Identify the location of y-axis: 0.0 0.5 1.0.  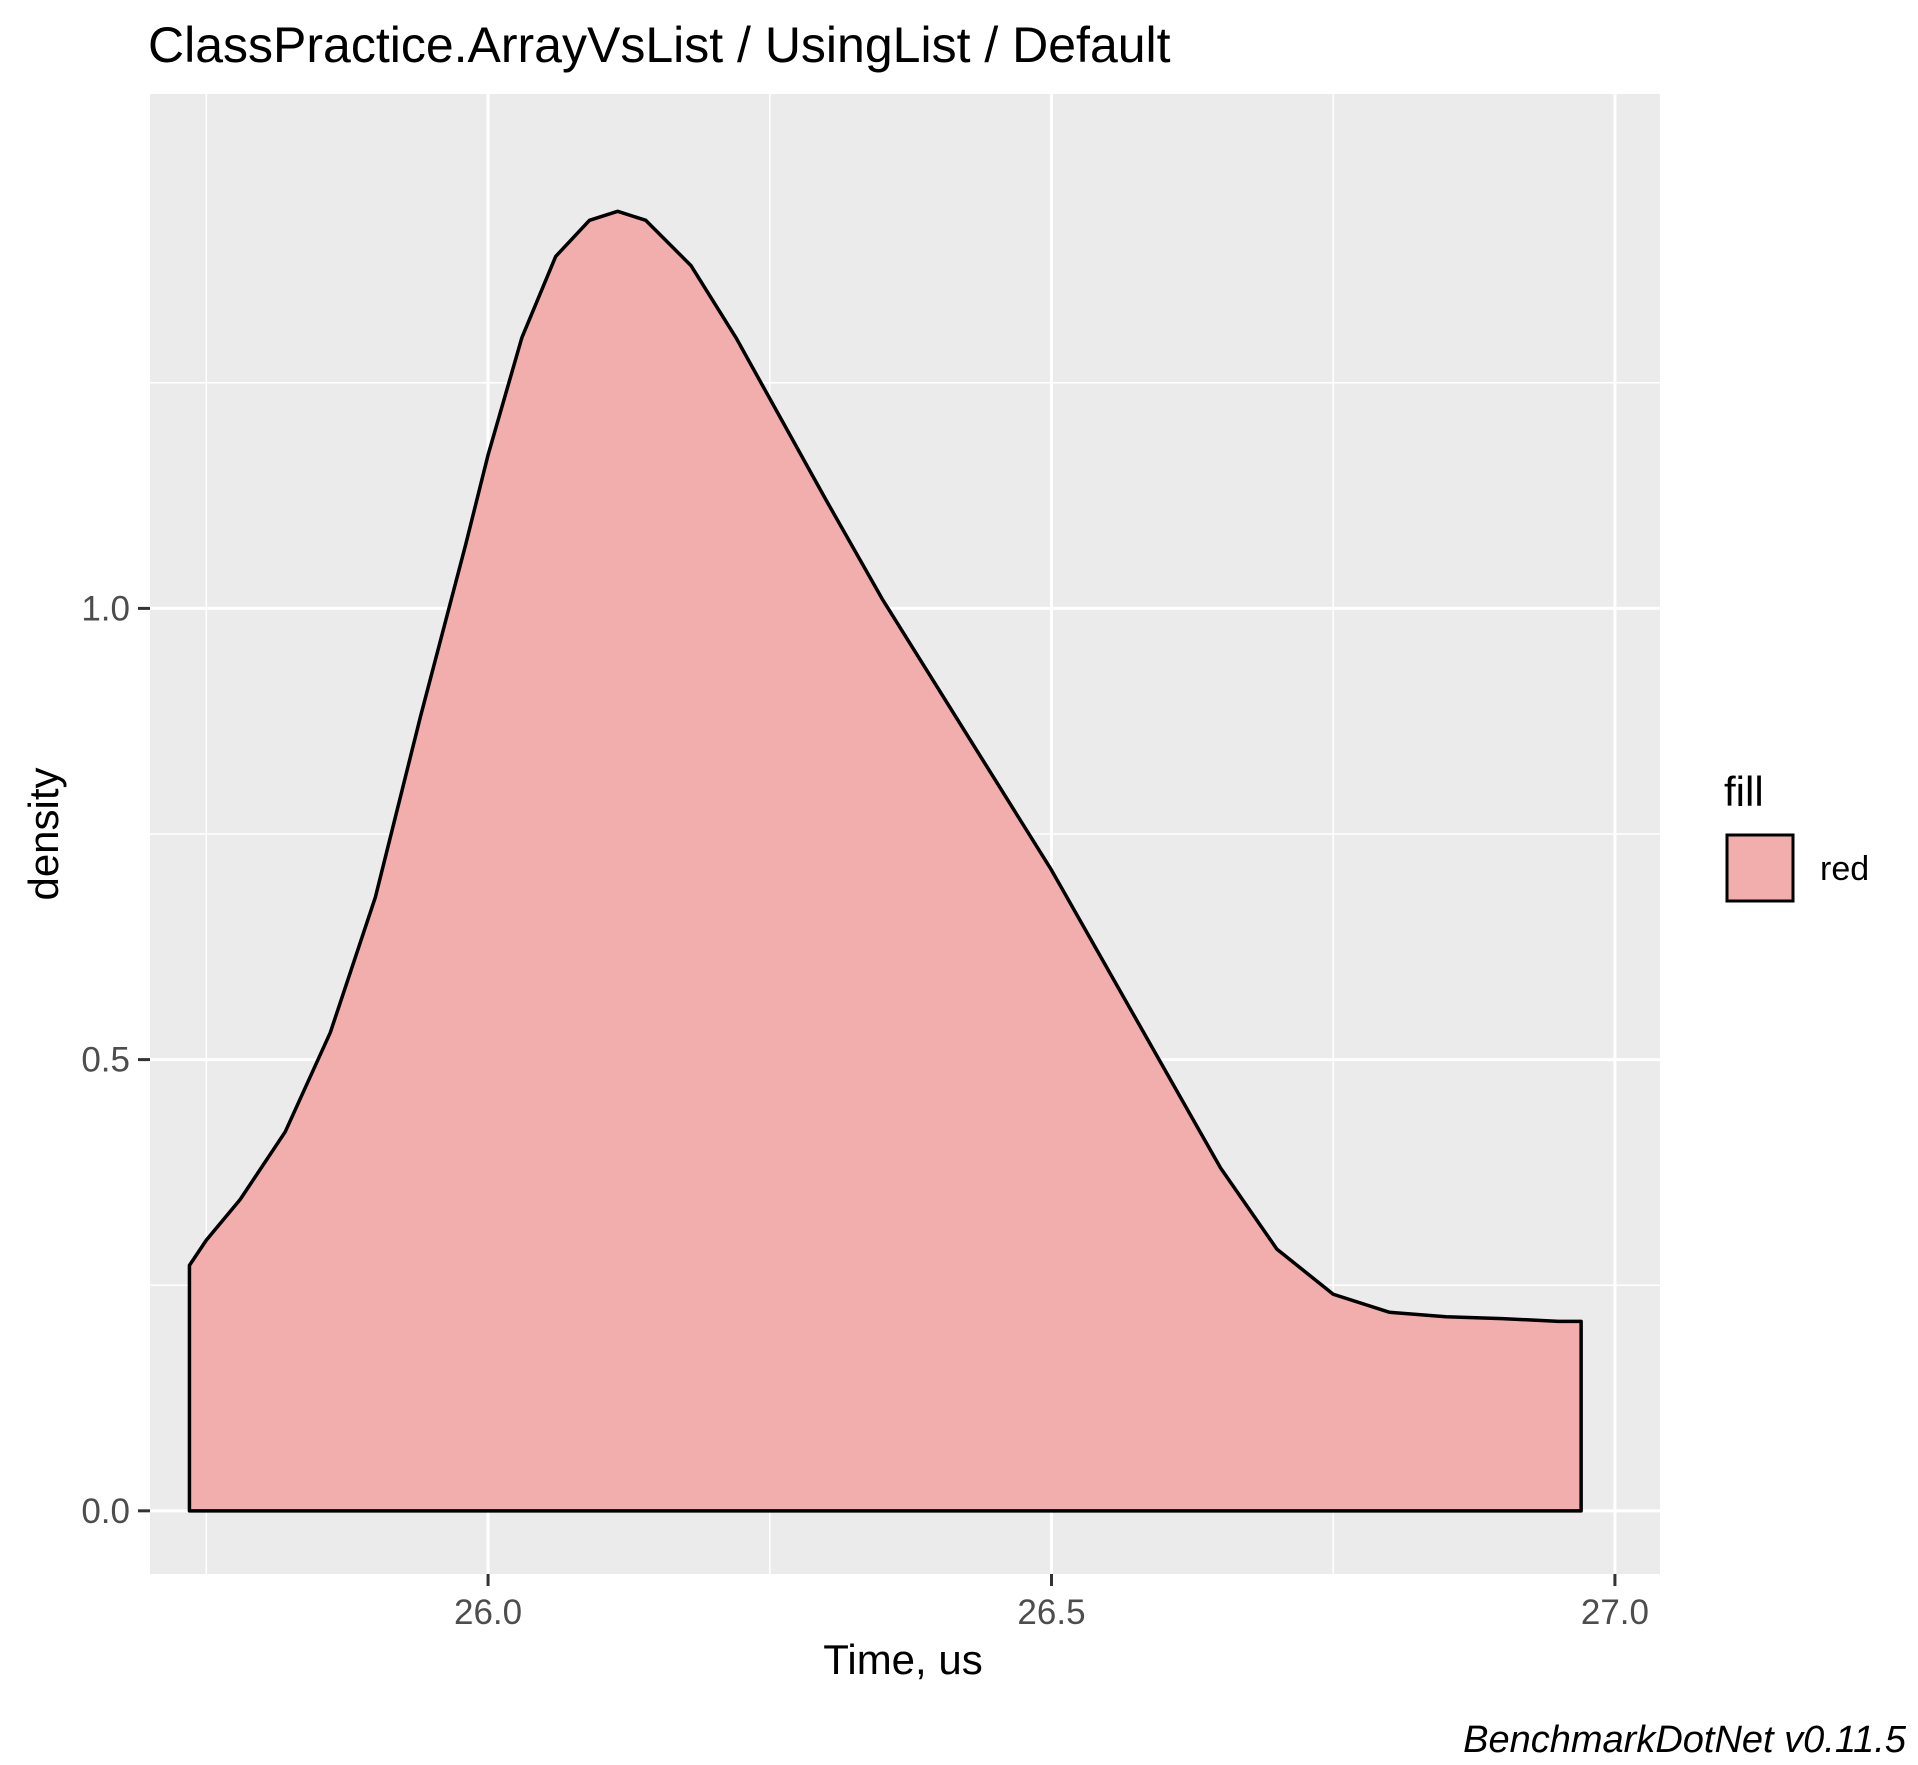
(115, 1060).